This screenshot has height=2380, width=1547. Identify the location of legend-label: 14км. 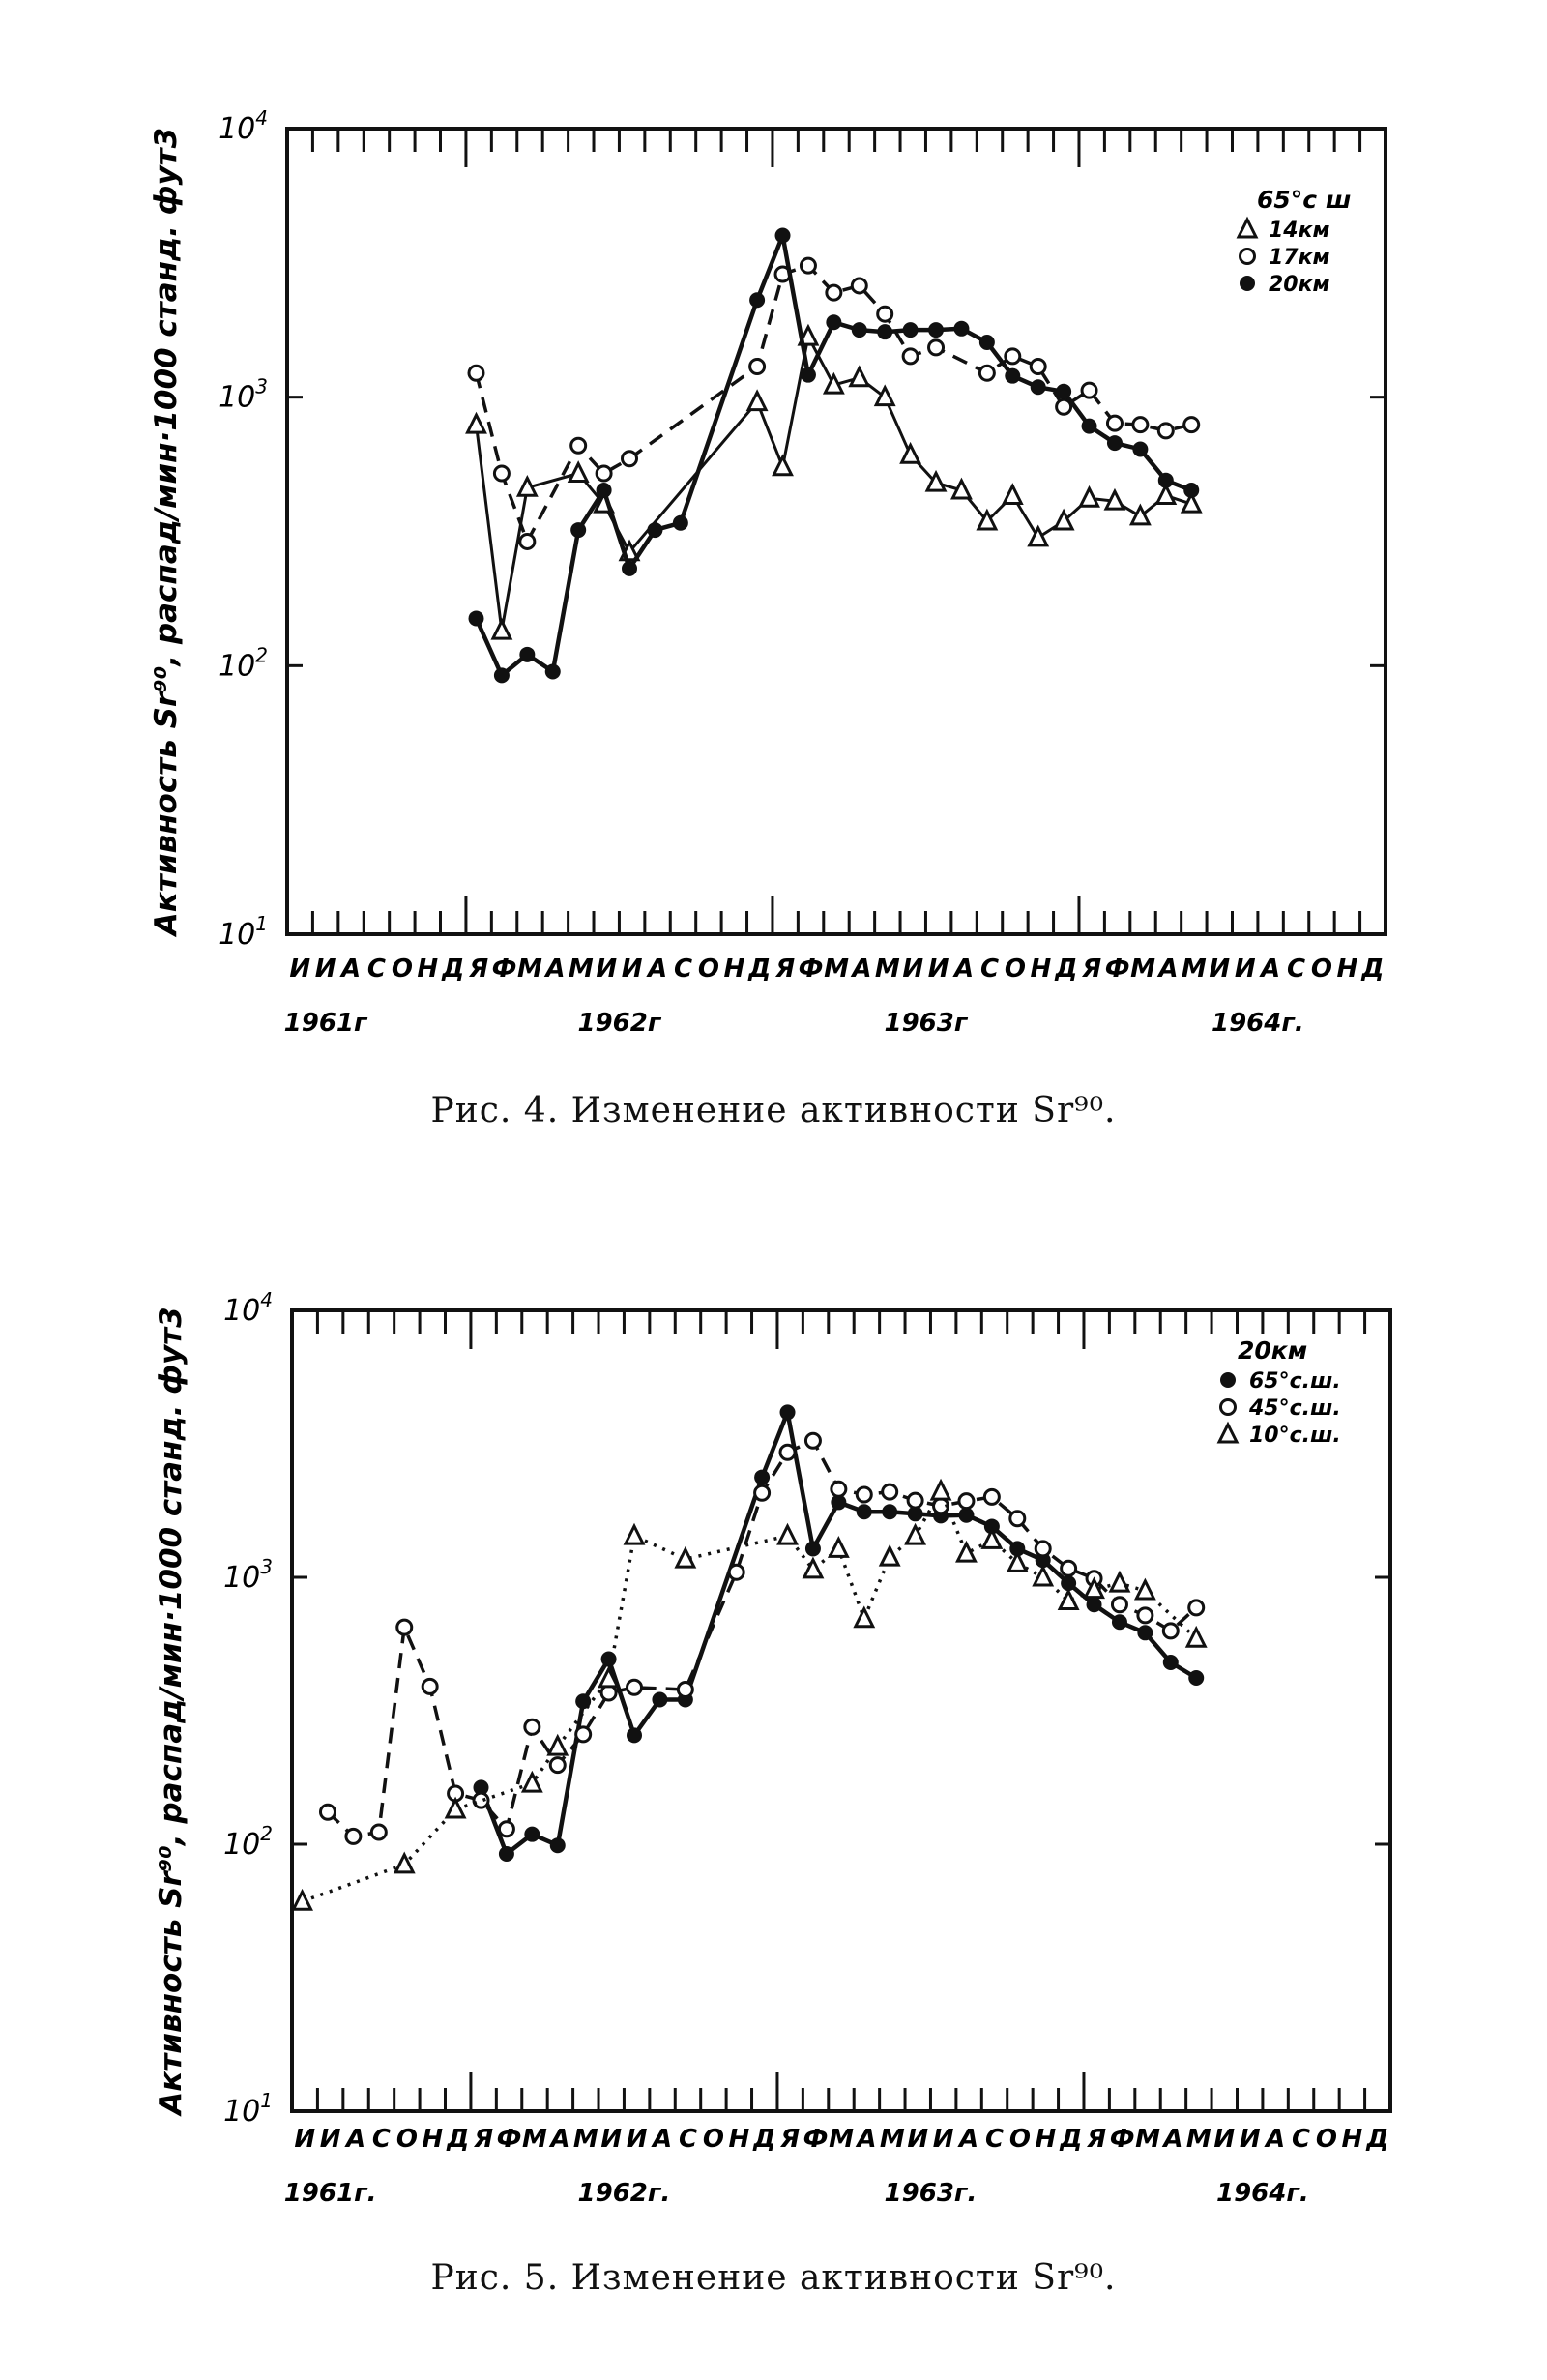
(1300, 231).